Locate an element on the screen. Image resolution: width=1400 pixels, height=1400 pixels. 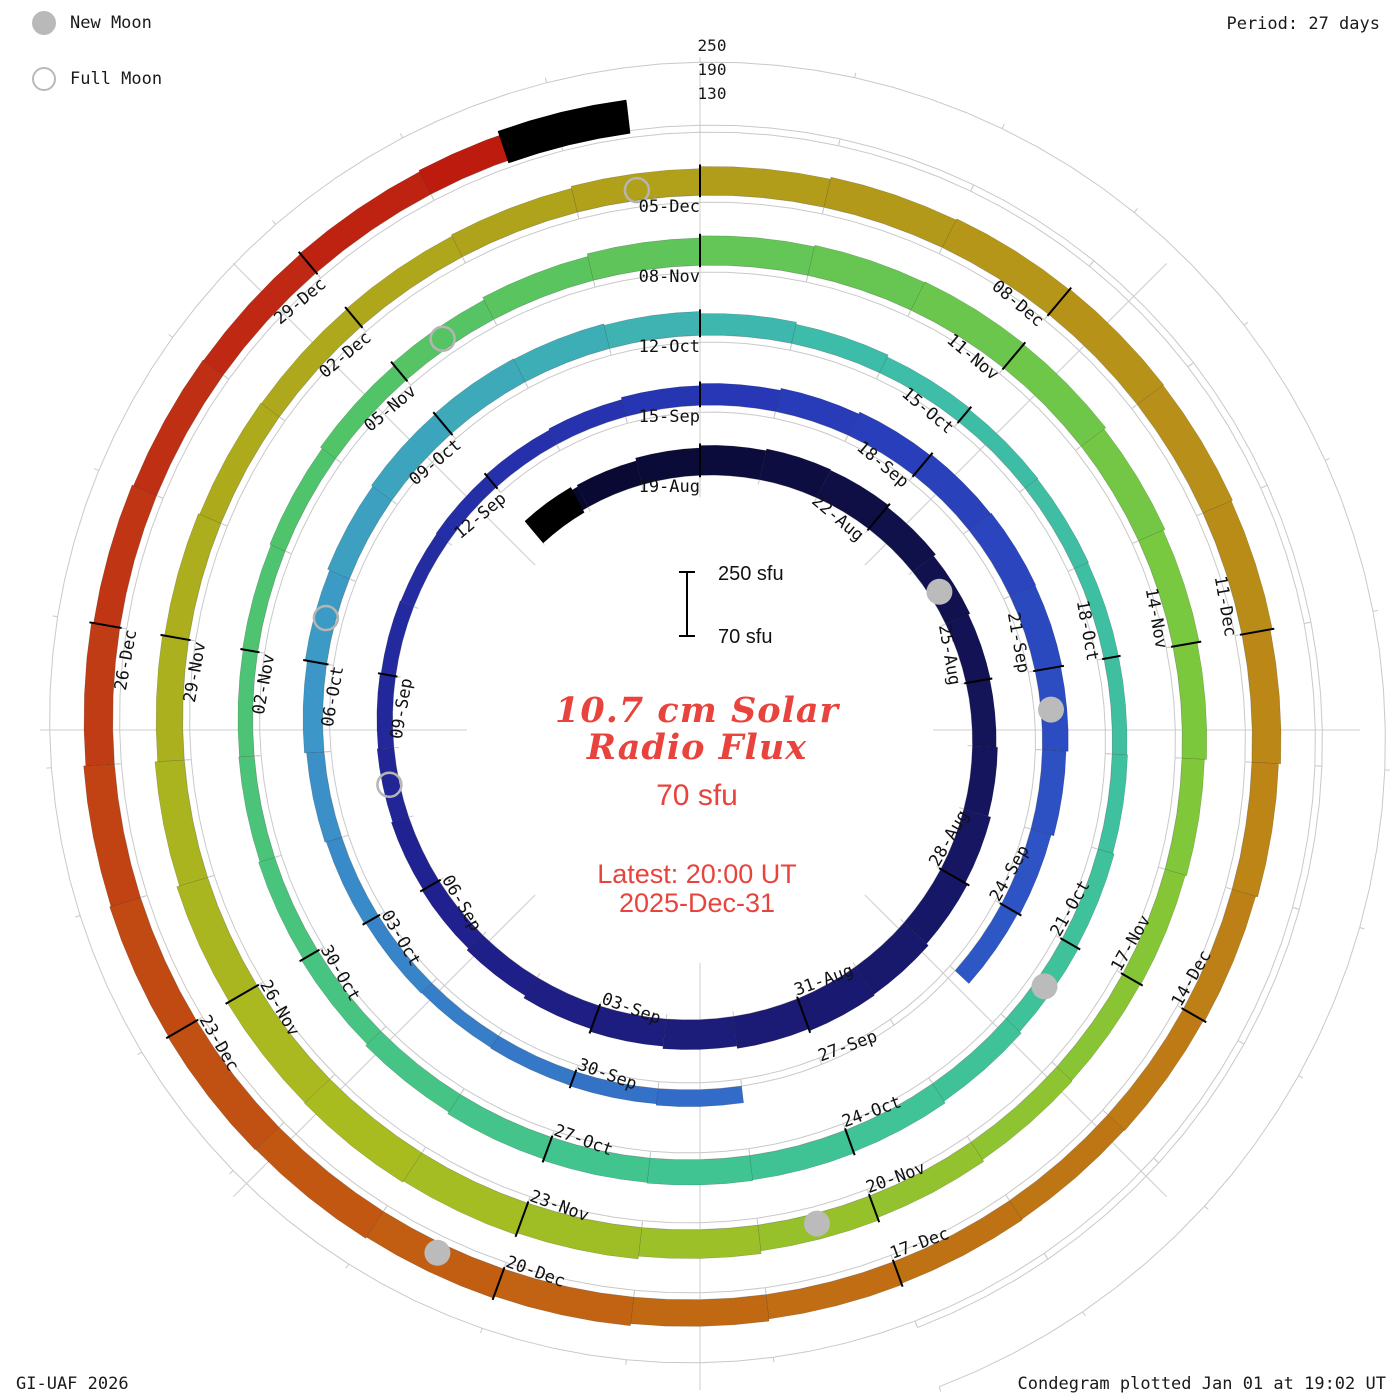
radial-axis-tick-190: 190 is located at coordinates (712, 69).